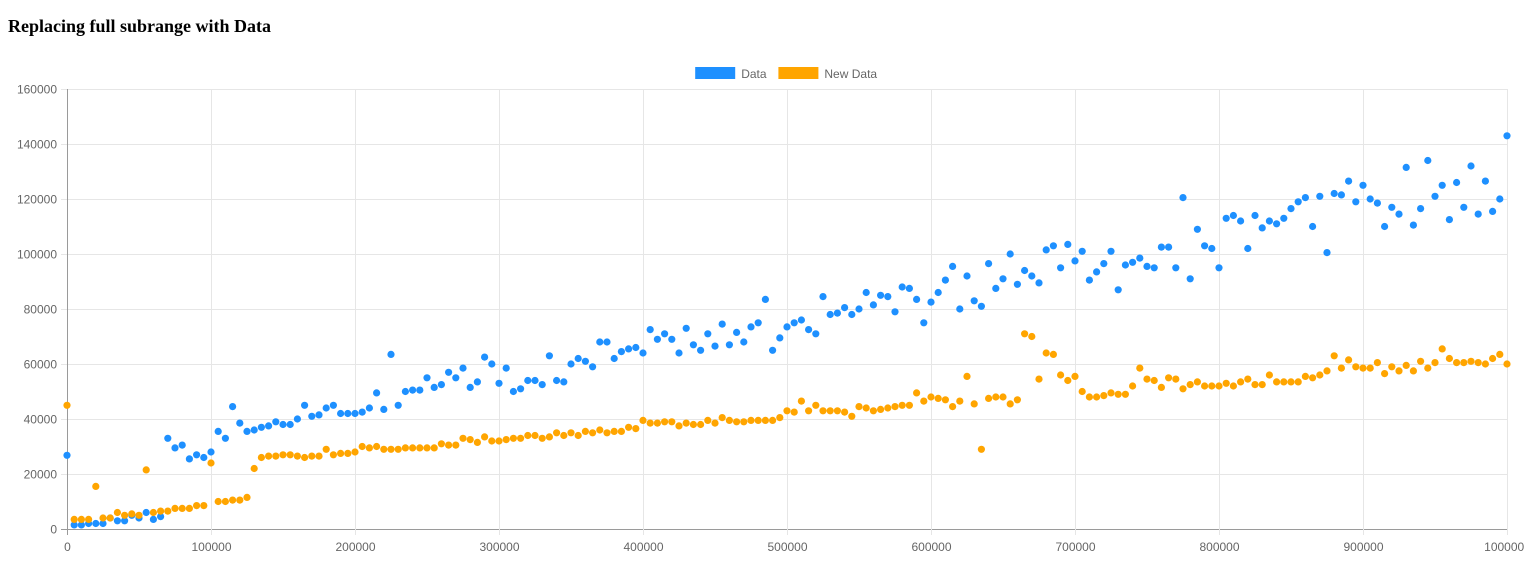  Describe the element at coordinates (827, 74) in the screenshot. I see `legend-item: New Data` at that location.